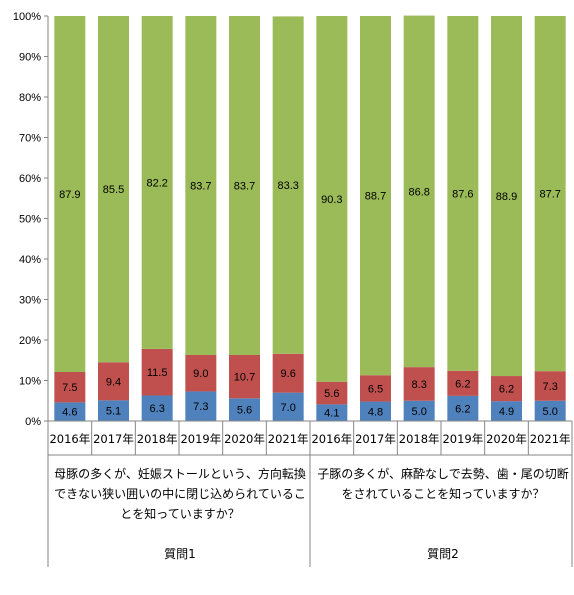 This screenshot has width=574, height=595. I want to click on data-label: 87.6, so click(462, 194).